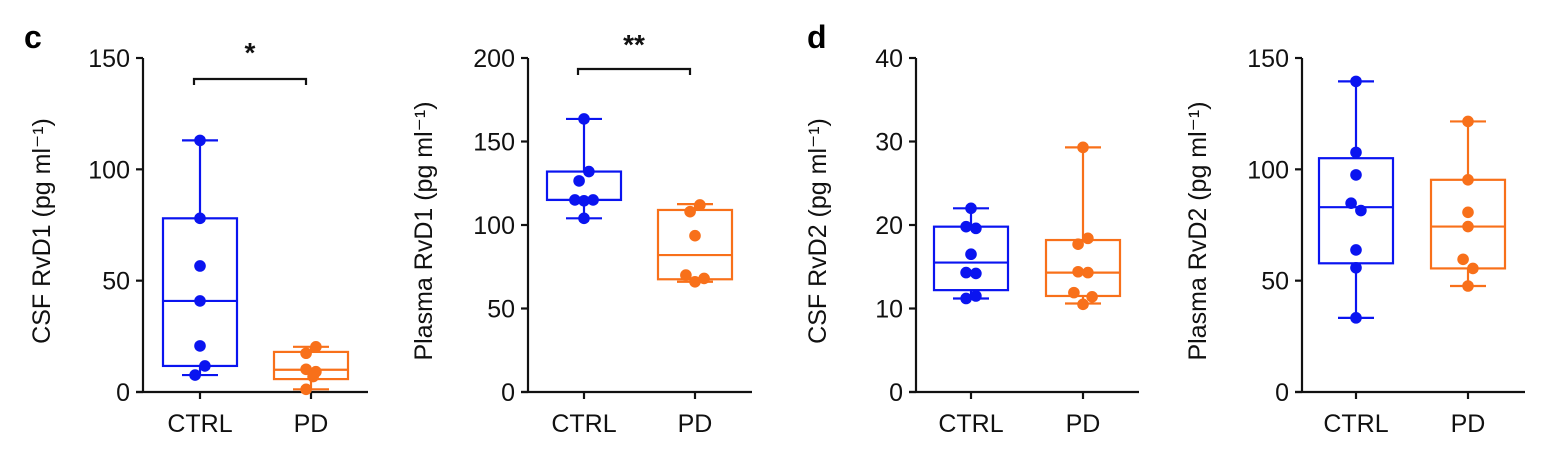 The image size is (1546, 453). I want to click on significance-marker: *, so click(250, 52).